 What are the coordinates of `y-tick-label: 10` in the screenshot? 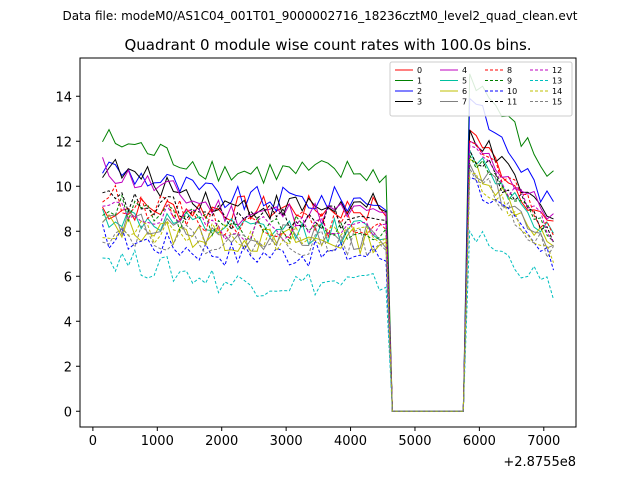 It's located at (63, 187).